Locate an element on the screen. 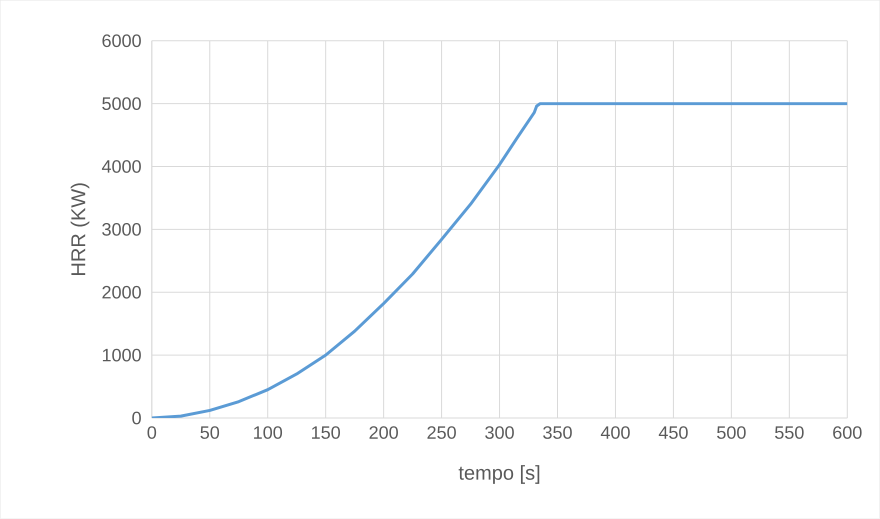 The width and height of the screenshot is (880, 519). y-tick-label: 6000 is located at coordinates (121, 41).